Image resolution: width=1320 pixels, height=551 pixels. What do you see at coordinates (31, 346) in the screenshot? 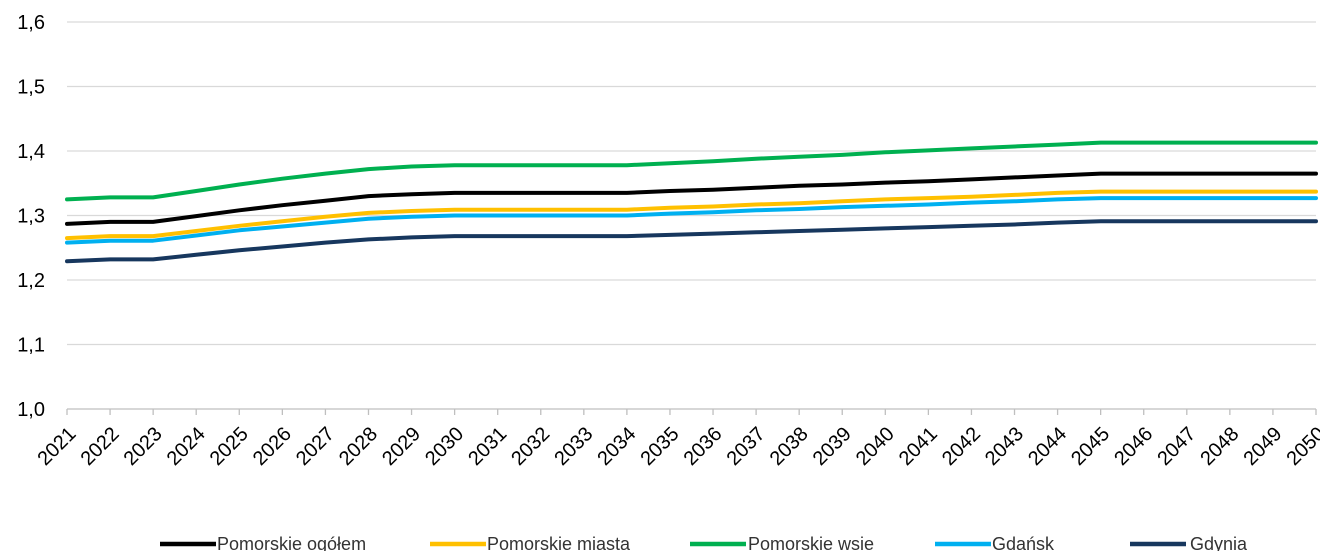
I see `y-tick-label: 1,1` at bounding box center [31, 346].